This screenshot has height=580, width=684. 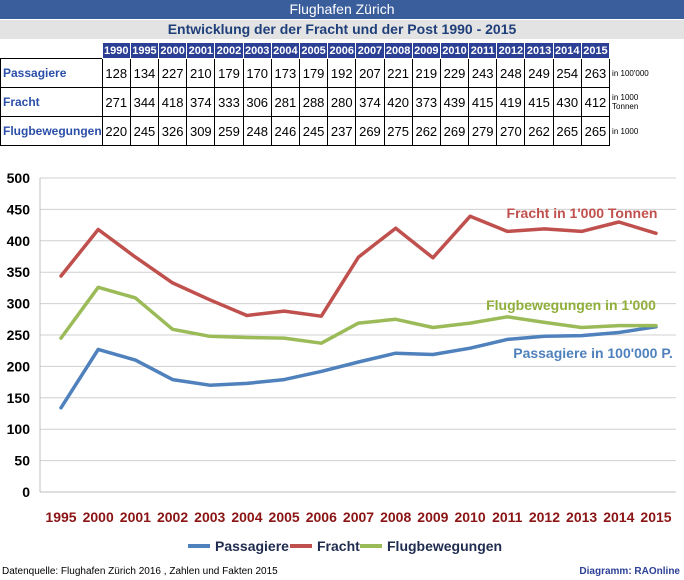 I want to click on series-line-flugbewegungen, so click(x=358, y=315).